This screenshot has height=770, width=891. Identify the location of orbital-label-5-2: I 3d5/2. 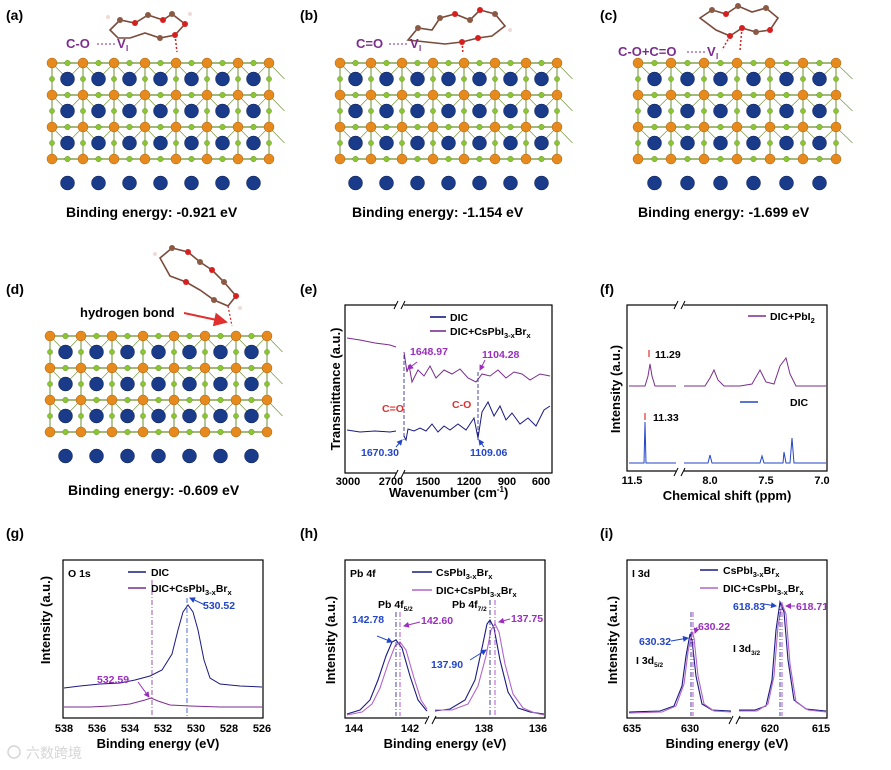
(650, 662).